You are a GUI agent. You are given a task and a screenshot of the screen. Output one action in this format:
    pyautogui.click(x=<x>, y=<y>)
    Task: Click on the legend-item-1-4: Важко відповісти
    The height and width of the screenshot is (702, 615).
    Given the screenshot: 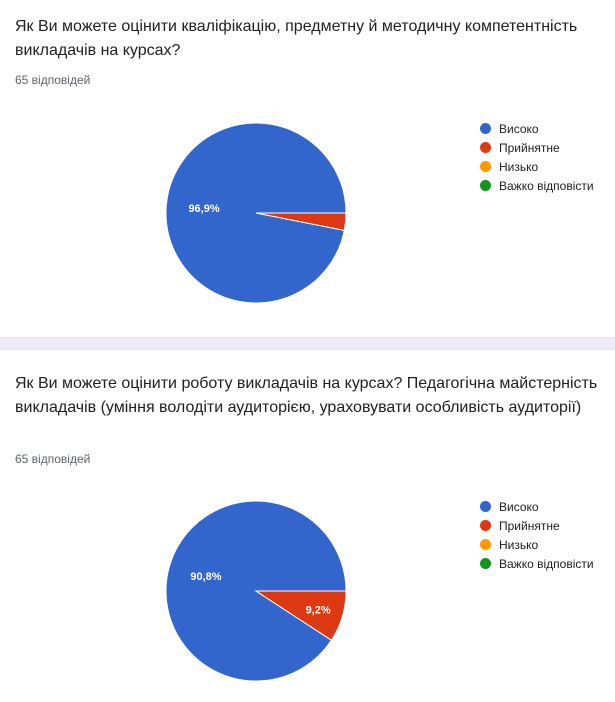 What is the action you would take?
    pyautogui.click(x=537, y=185)
    